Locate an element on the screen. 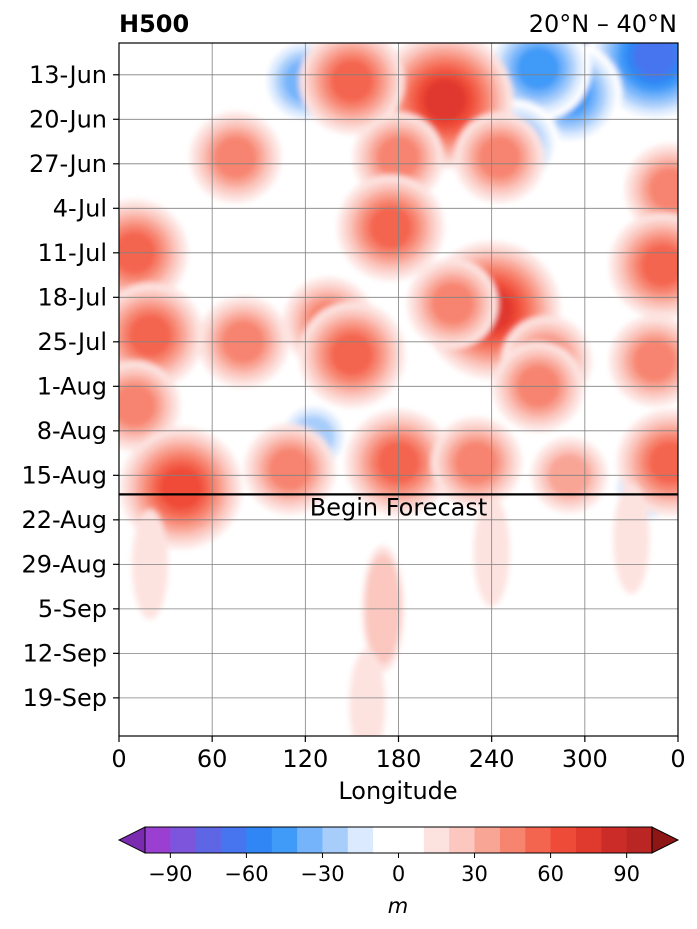  y-tick-label: 18-Jul is located at coordinates (73, 297).